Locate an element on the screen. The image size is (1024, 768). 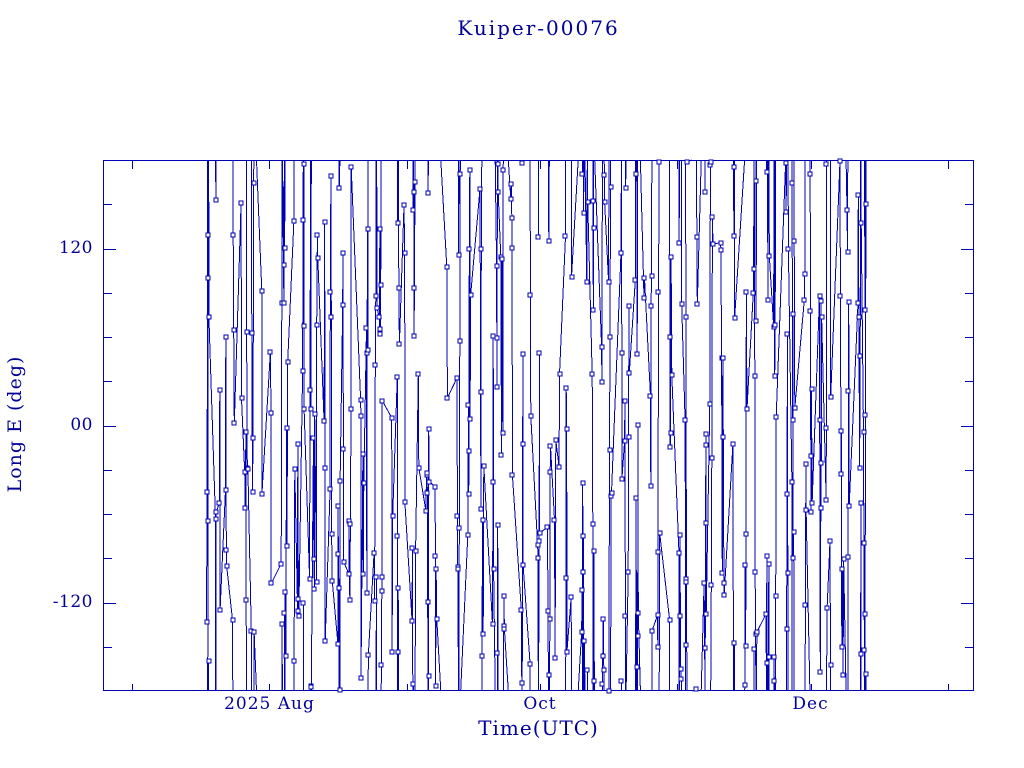
y-tick-label-120: 120 is located at coordinates (76, 247).